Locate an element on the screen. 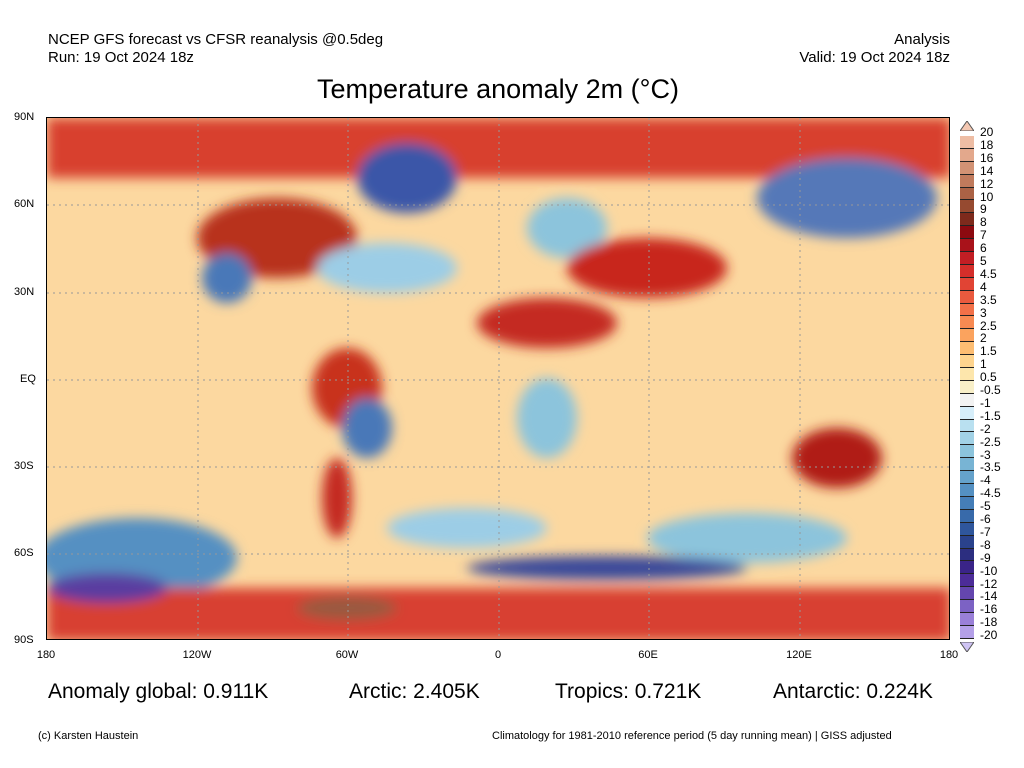 This screenshot has width=1024, height=768. colorbar-label: -1 is located at coordinates (985, 402).